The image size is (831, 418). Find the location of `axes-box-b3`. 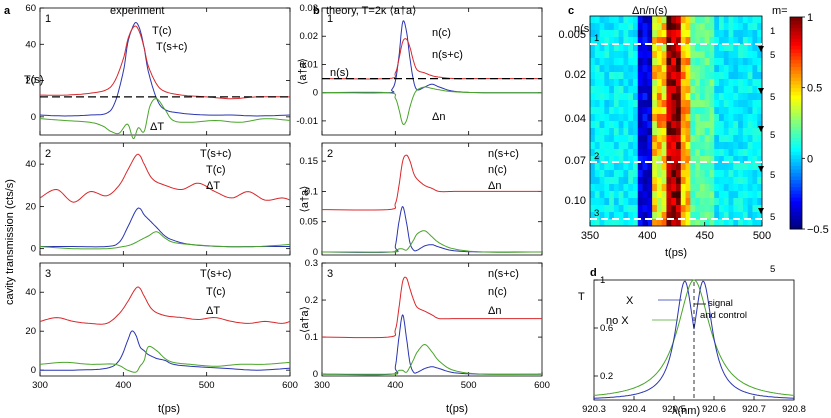

axes-box-b3 is located at coordinates (432, 319).